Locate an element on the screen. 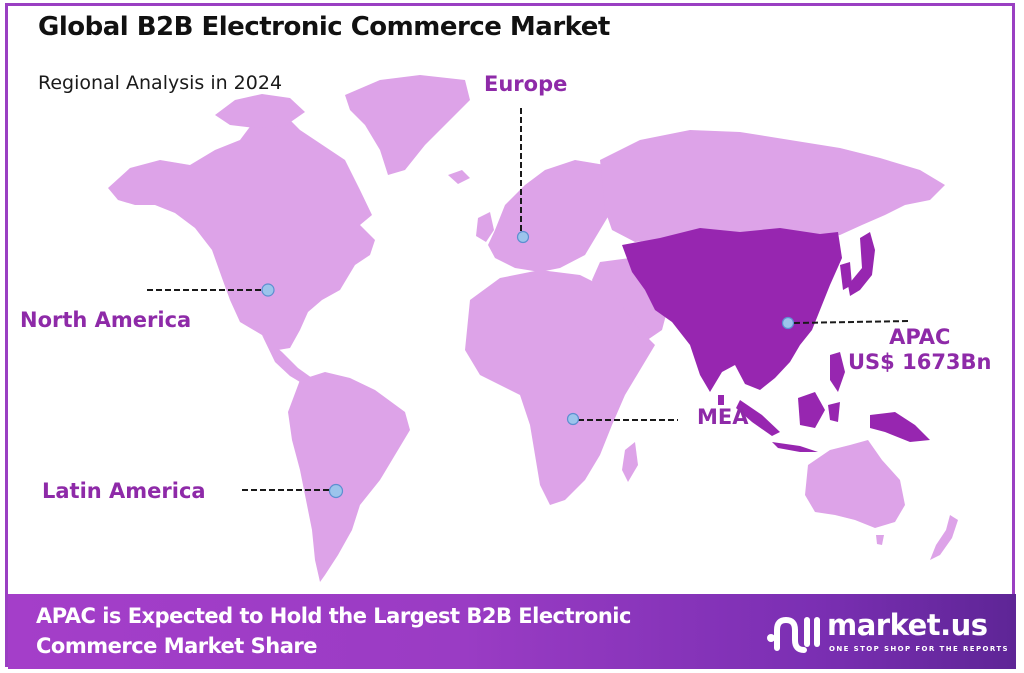  label-apac-name: APAC is located at coordinates (920, 337).